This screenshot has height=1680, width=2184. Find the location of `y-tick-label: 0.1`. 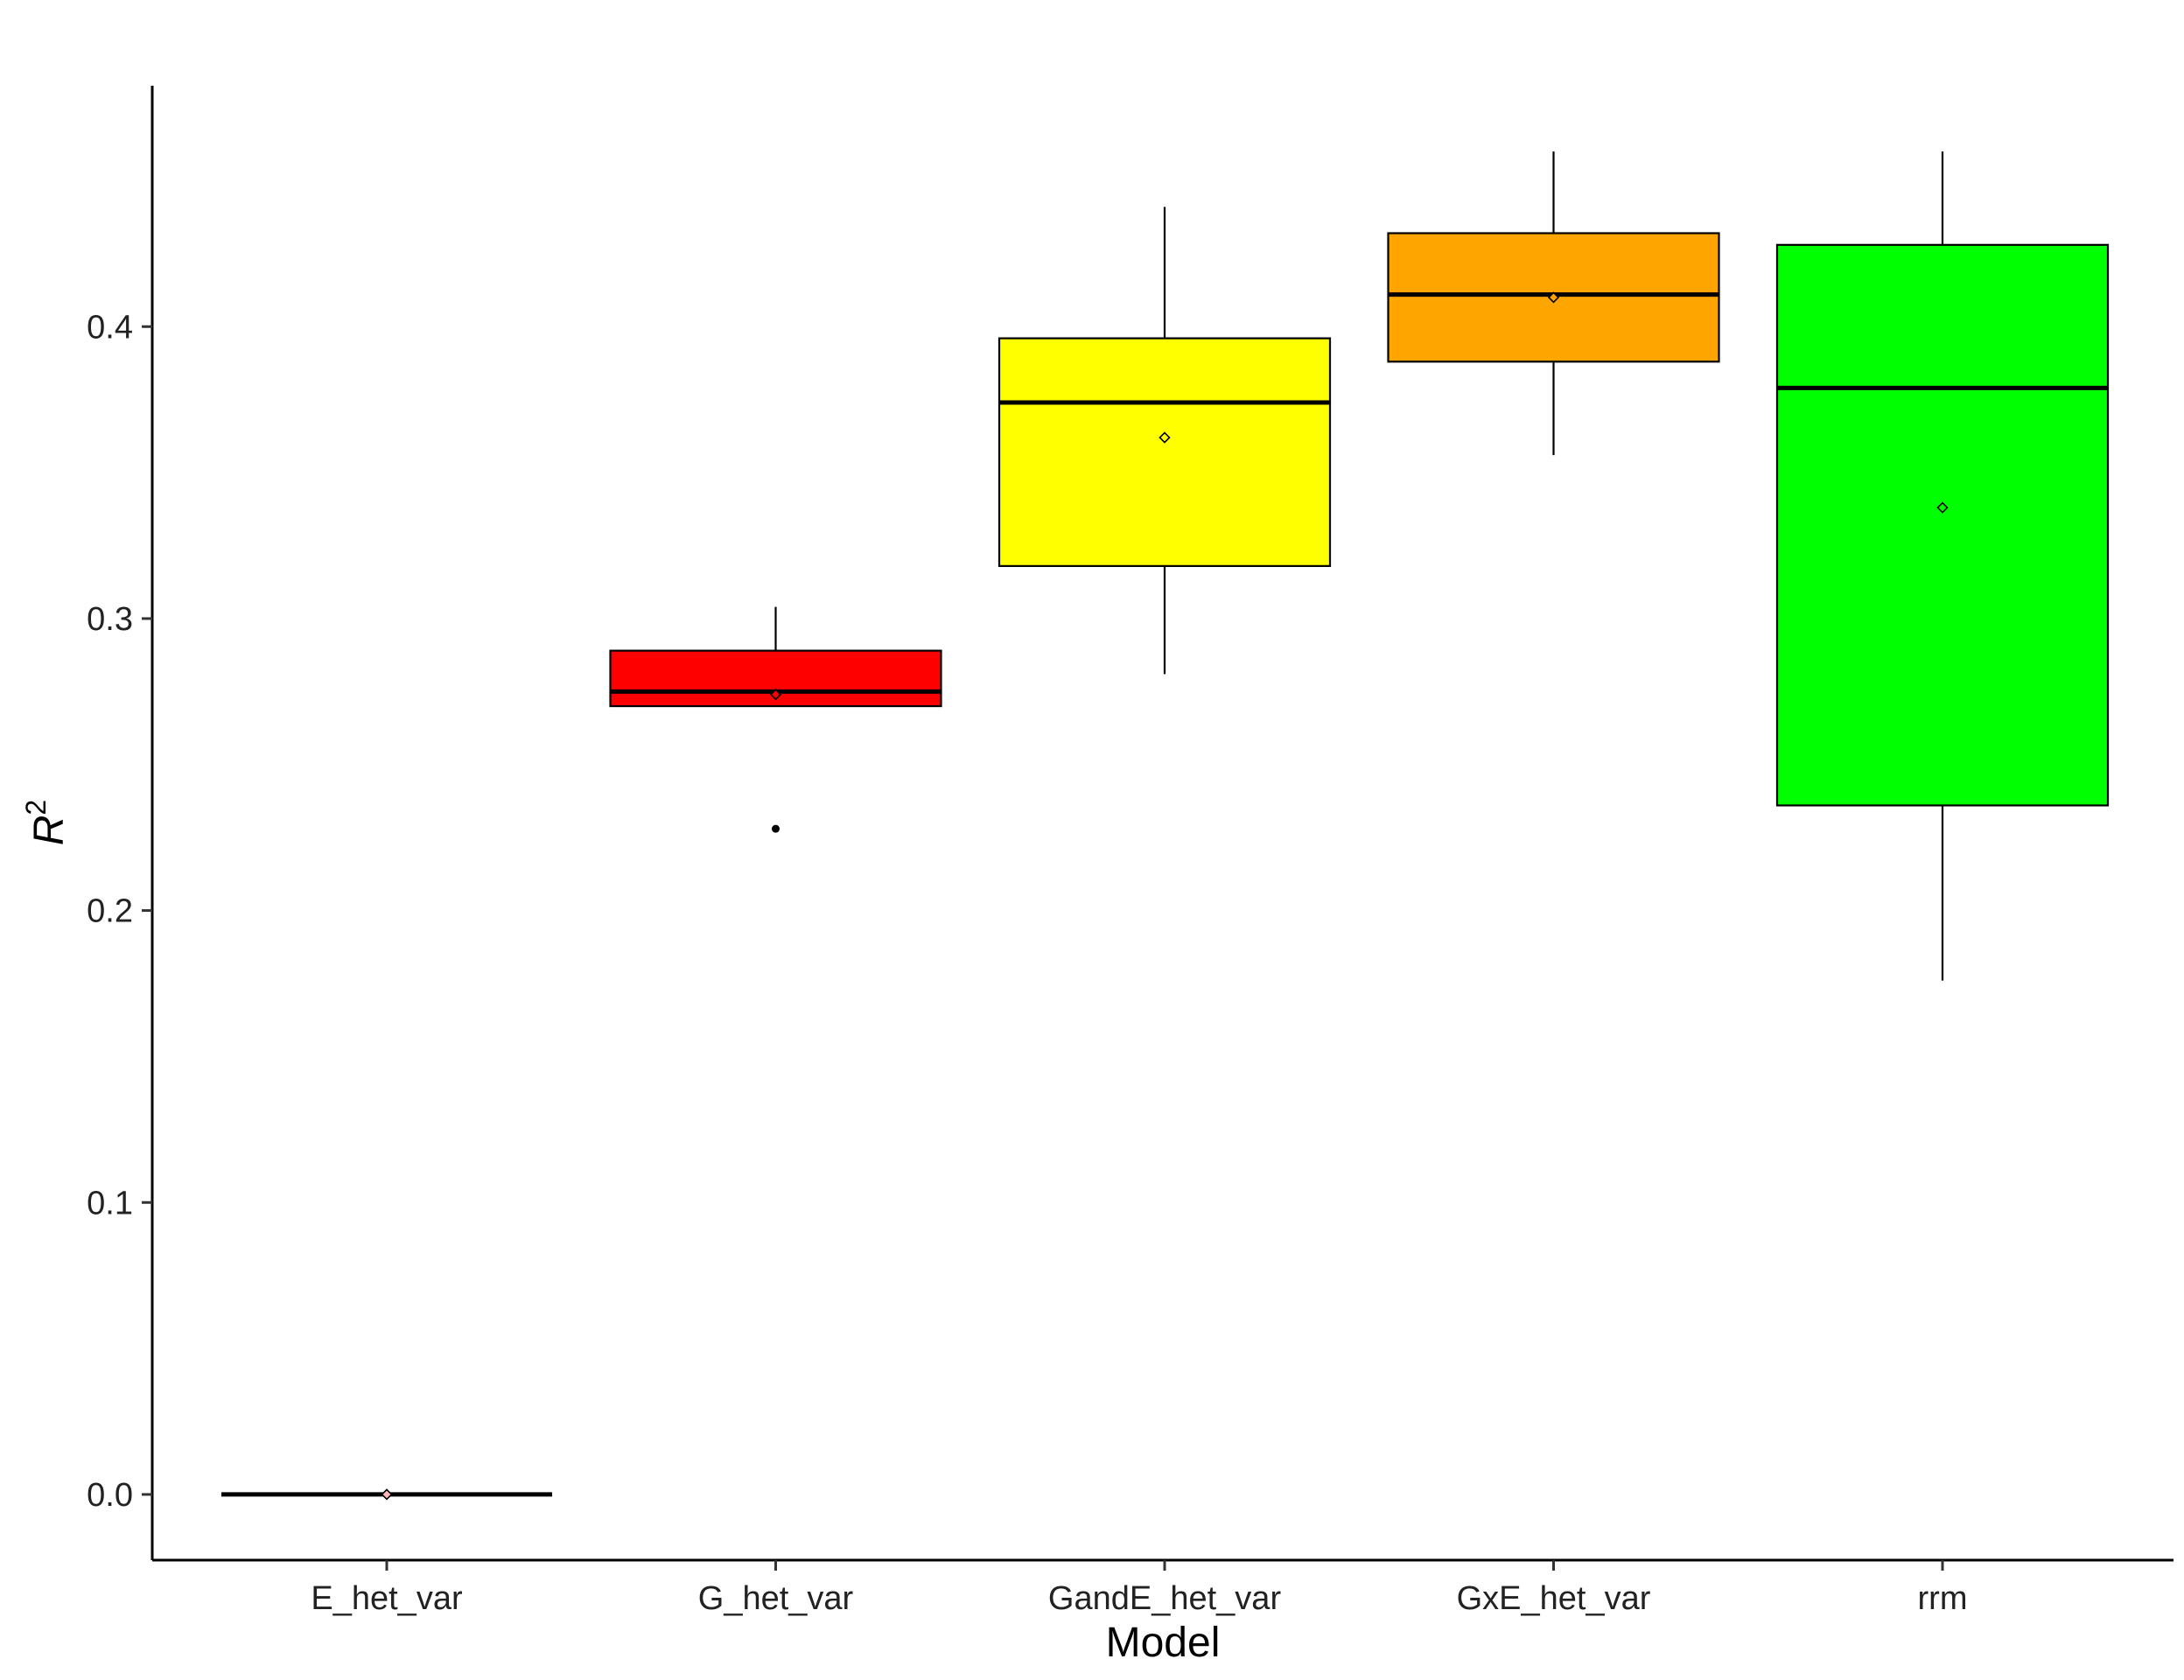

y-tick-label: 0.1 is located at coordinates (110, 1203).